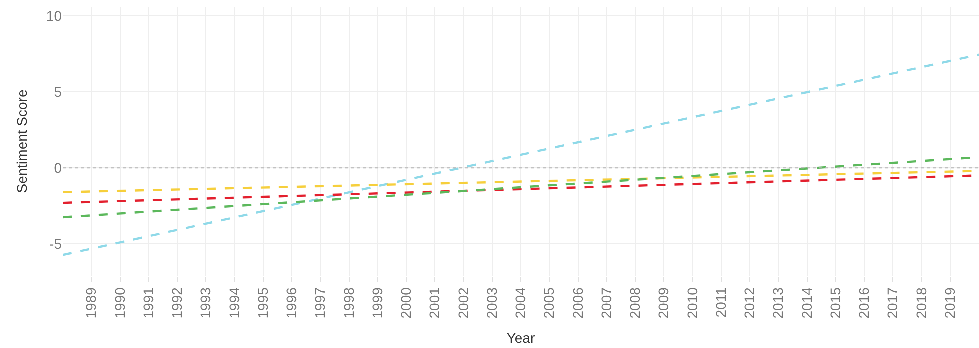  What do you see at coordinates (292, 303) in the screenshot?
I see `x-tick-label: 1996` at bounding box center [292, 303].